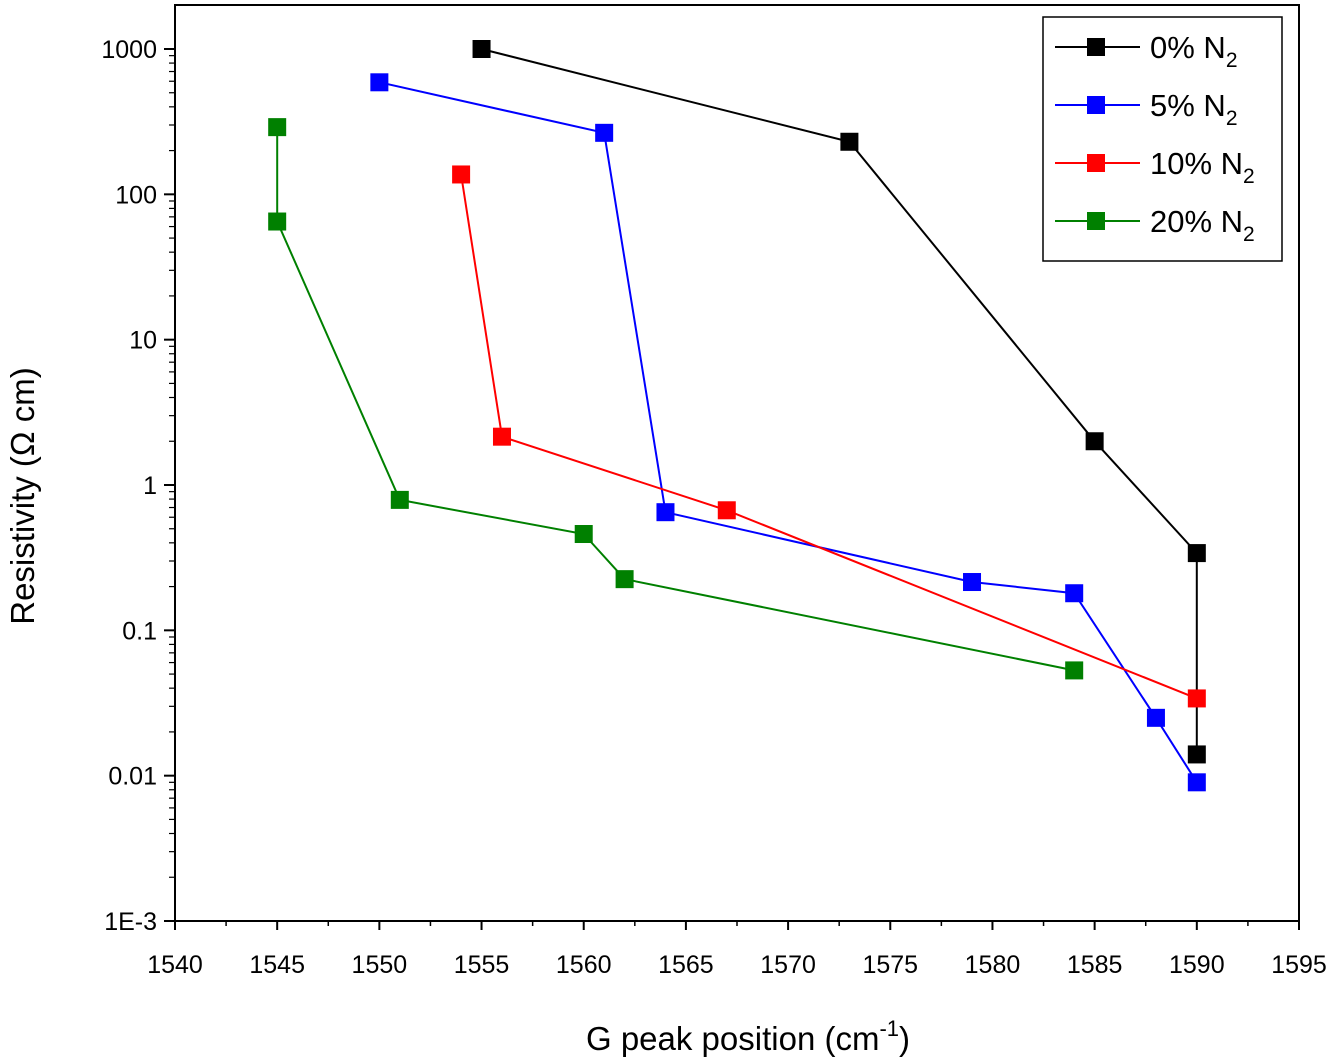  What do you see at coordinates (890, 965) in the screenshot?
I see `x-tick-label: 1575` at bounding box center [890, 965].